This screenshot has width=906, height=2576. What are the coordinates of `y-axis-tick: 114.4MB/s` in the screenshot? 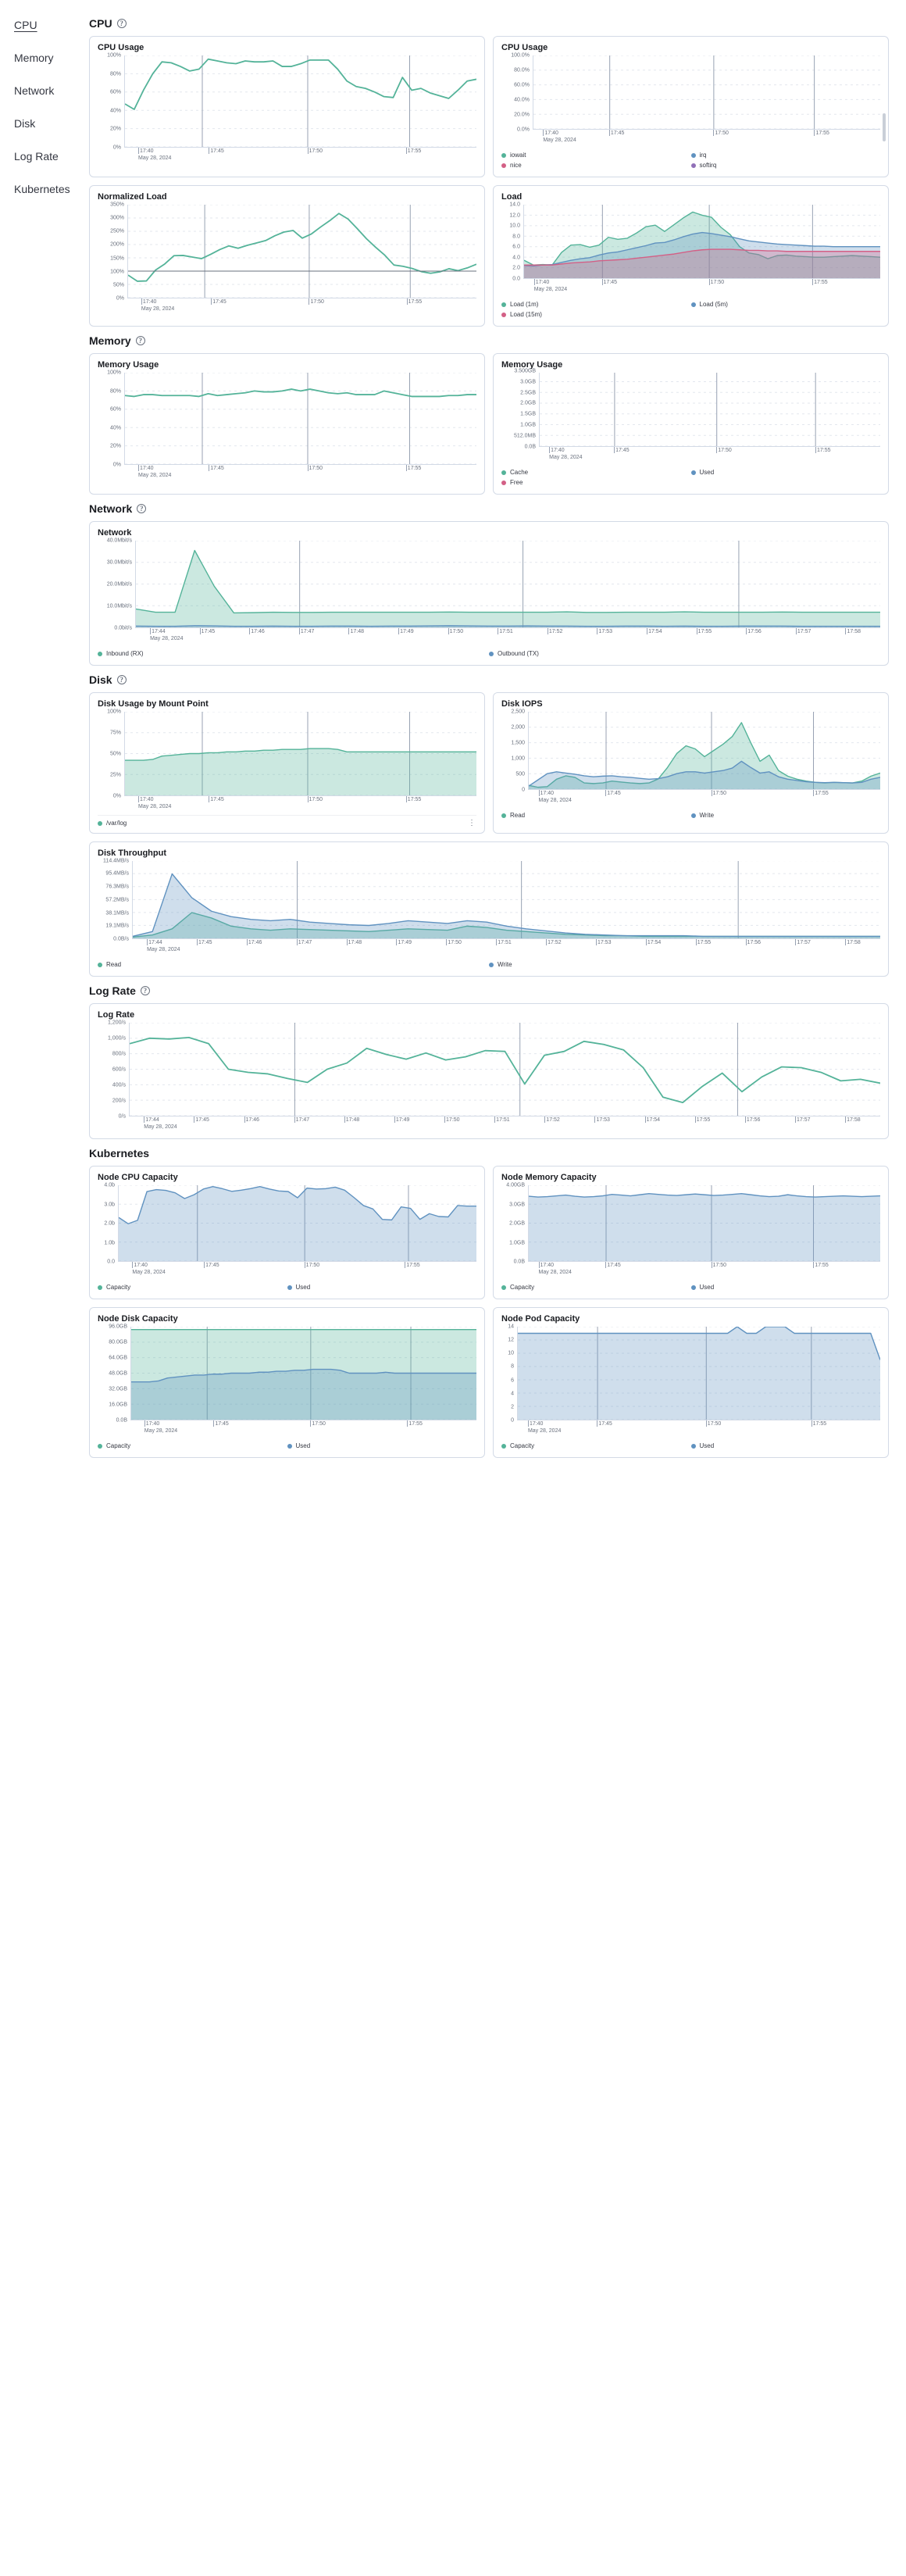 It's located at (116, 861).